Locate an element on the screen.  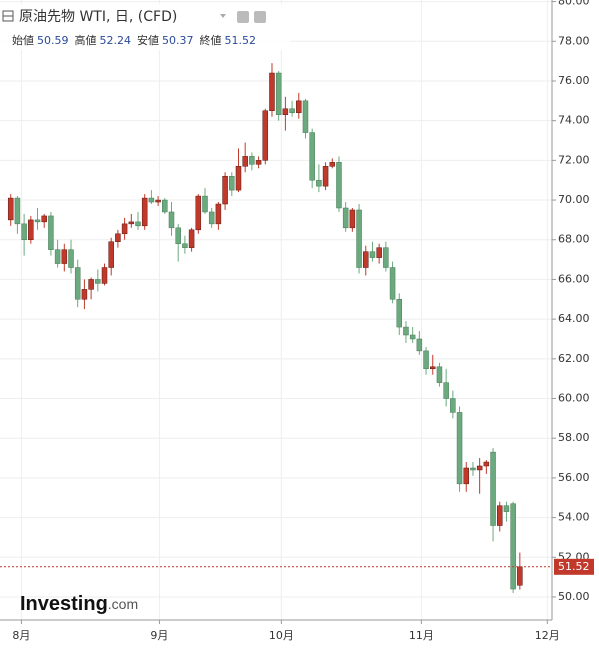
x-tick-label: 11月 is located at coordinates (421, 635).